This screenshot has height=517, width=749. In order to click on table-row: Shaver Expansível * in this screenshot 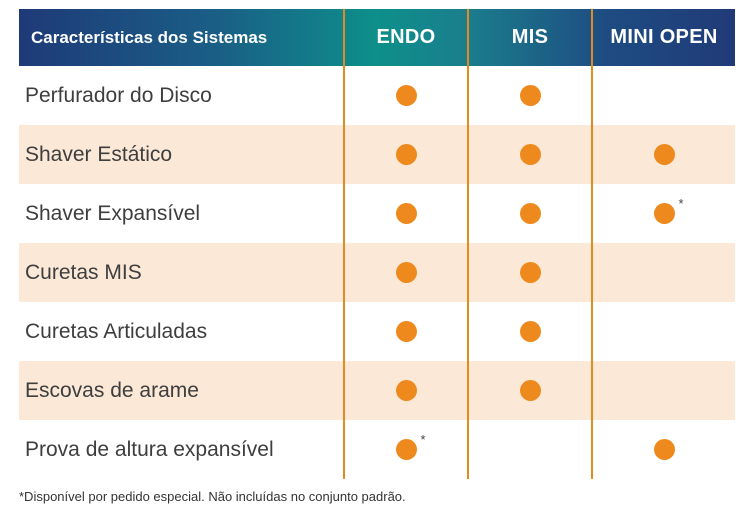, I will do `click(377, 213)`.